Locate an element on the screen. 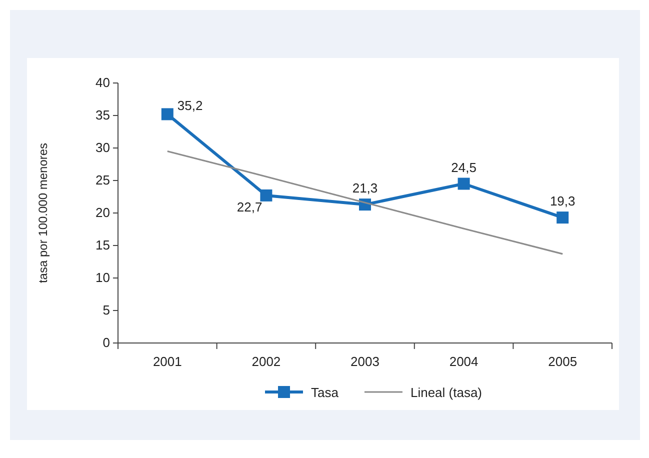  x-tick-label: 2003 is located at coordinates (365, 362).